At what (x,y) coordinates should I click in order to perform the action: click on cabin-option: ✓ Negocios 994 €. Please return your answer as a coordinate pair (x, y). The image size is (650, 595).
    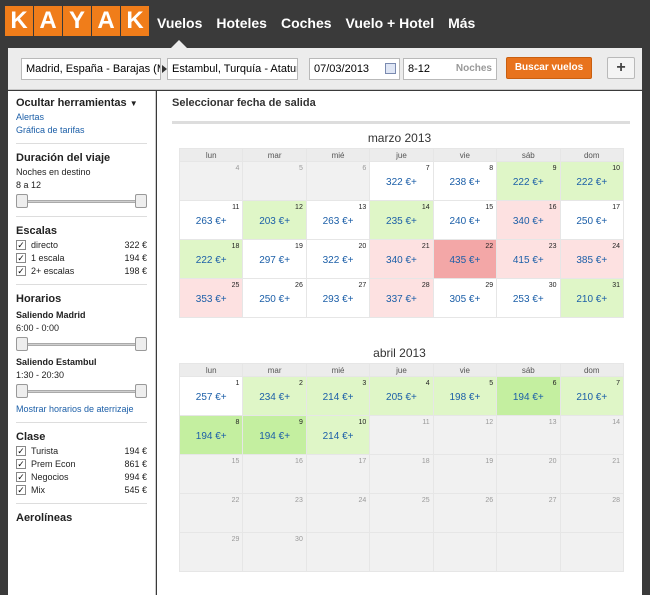
    Looking at the image, I should click on (81, 477).